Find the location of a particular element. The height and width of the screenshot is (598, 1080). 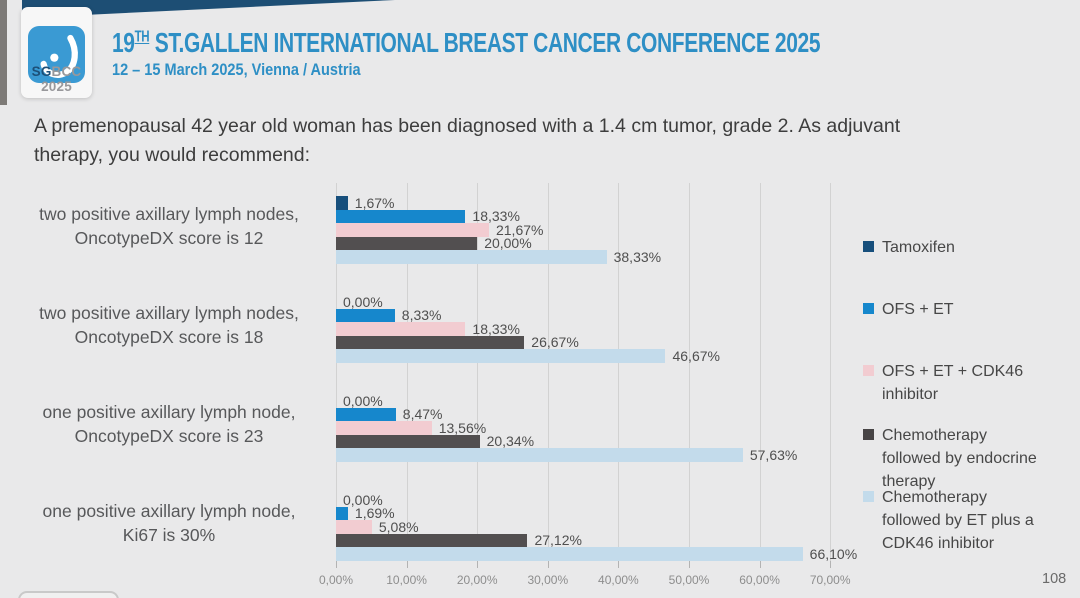

bar-value-label: 1,69% is located at coordinates (374, 513).